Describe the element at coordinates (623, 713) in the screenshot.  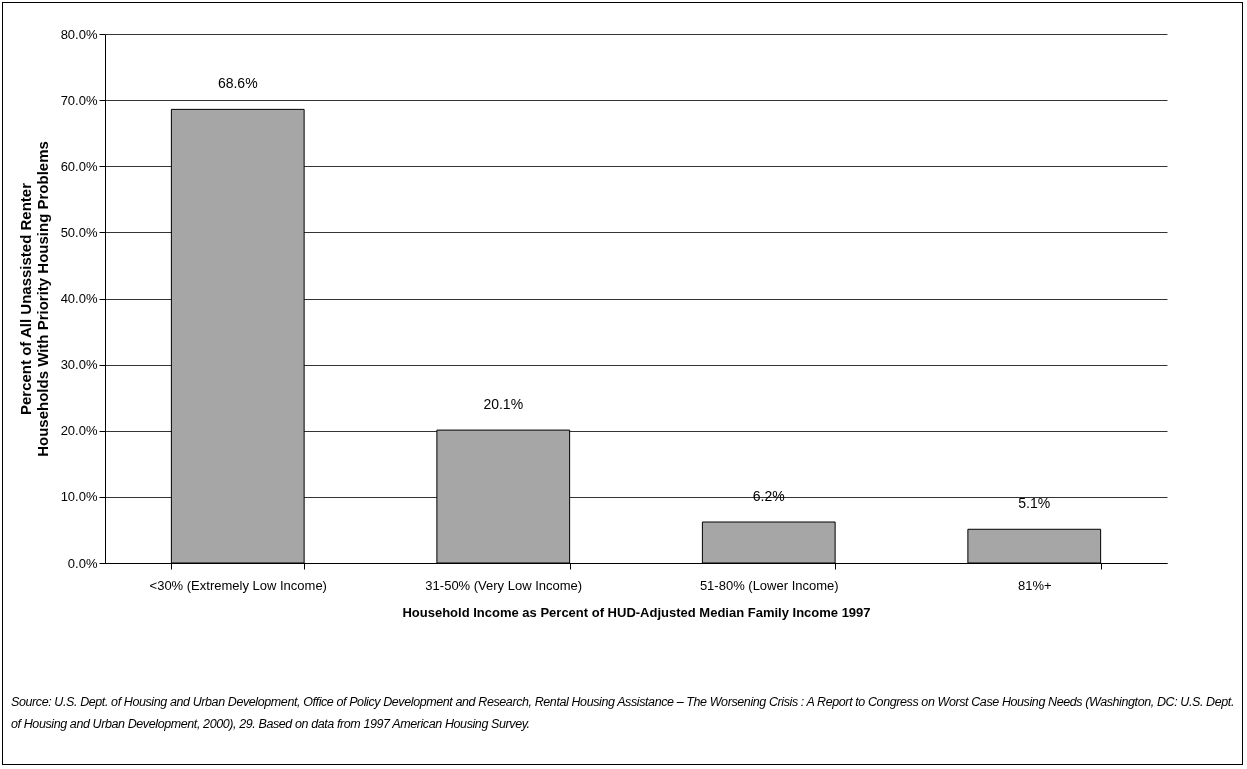
I see `source-note: Source: U.S. Dept. of Housing and Urban Development, Office of Policy Development and Research, Rental Housing Assistance – The Worsening Crisis : A Report to Congress on Worst Case Housing Needs (Washington, DC: U.S. Dept. of Housing and Urban Development, 2000), 29. Based on data from 1997 American Housing Survey.` at that location.